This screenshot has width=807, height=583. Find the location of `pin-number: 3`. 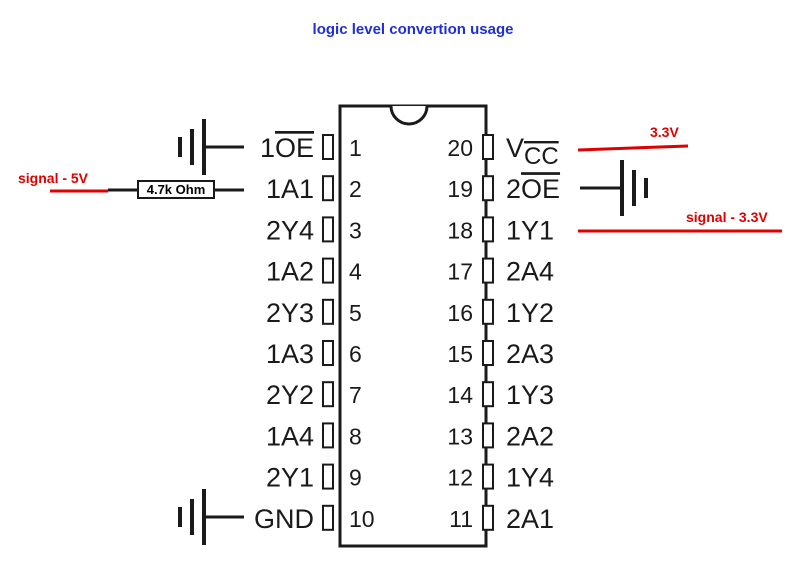

pin-number: 3 is located at coordinates (355, 230).